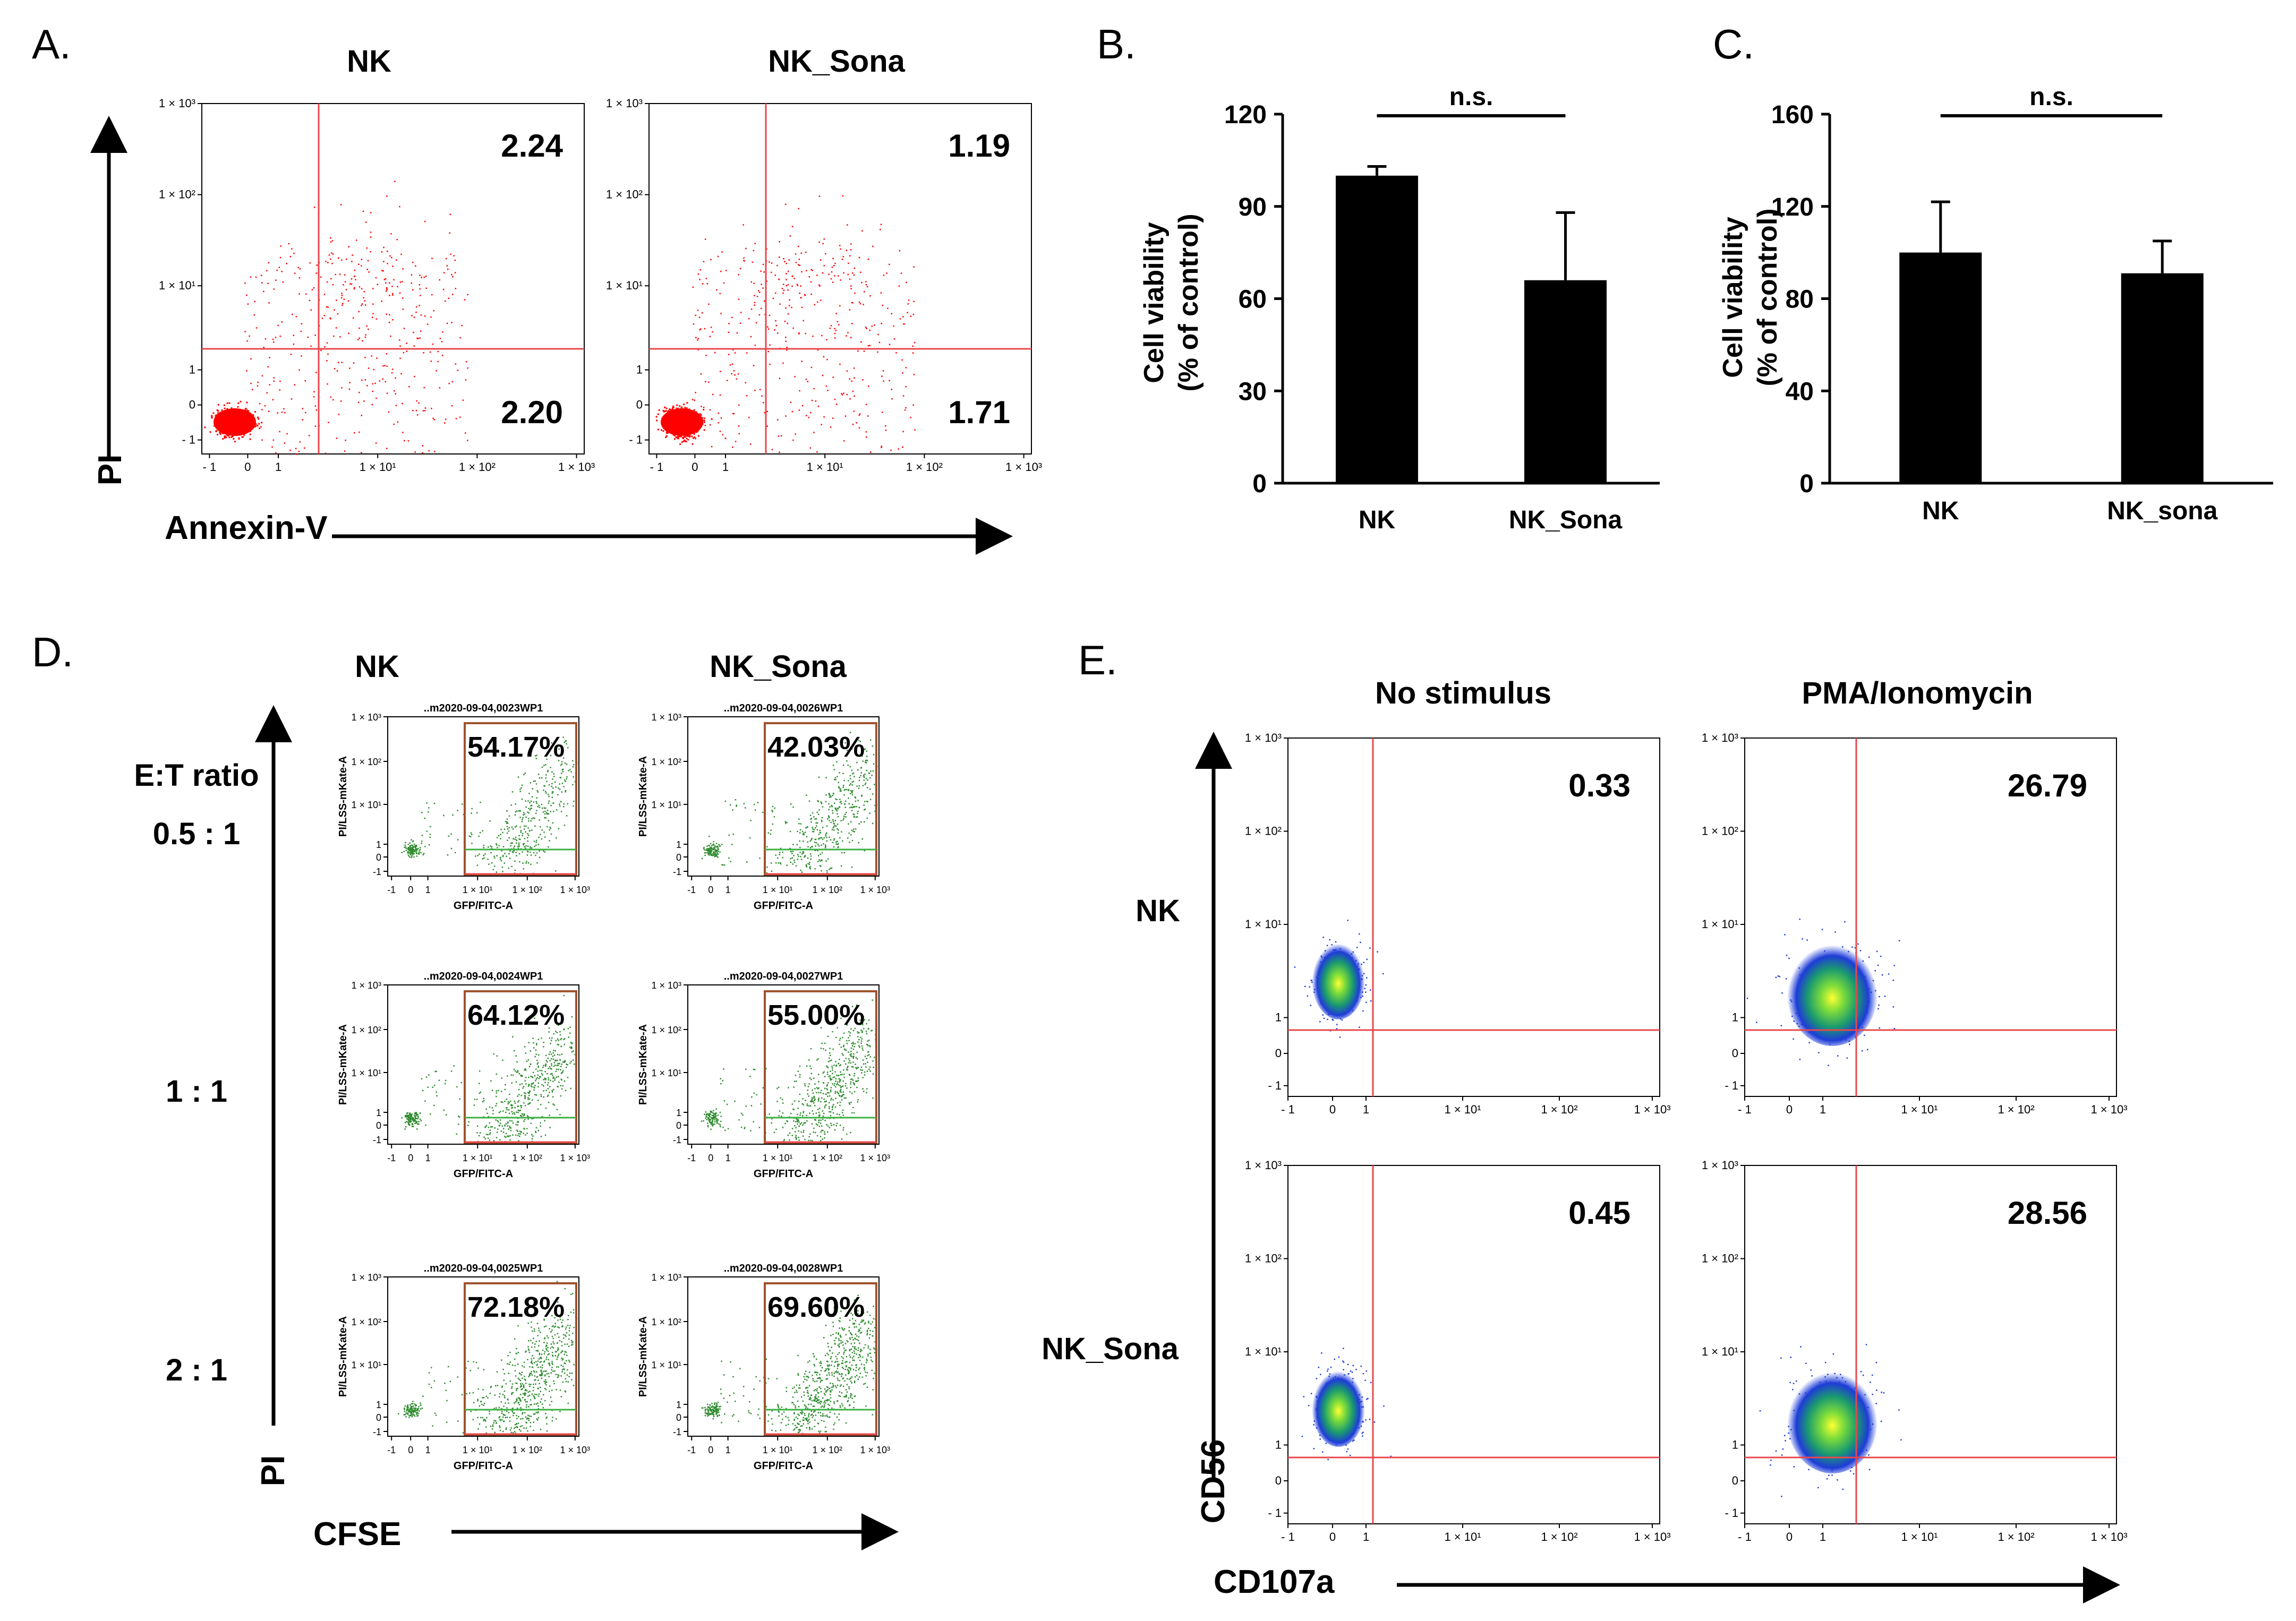 This screenshot has width=2296, height=1621. Describe the element at coordinates (1377, 329) in the screenshot. I see `bar` at that location.